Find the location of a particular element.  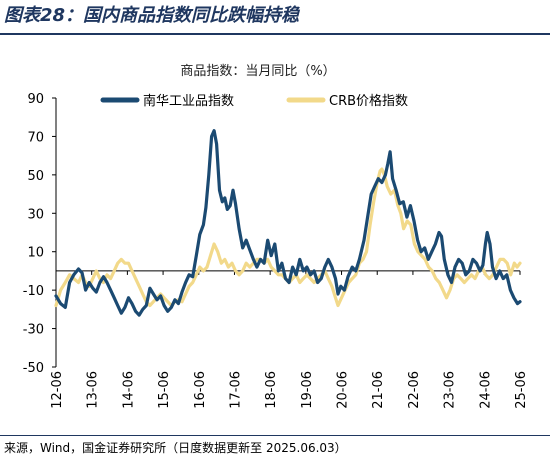

legend-label-series-2: CRB价格指数 is located at coordinates (368, 101).